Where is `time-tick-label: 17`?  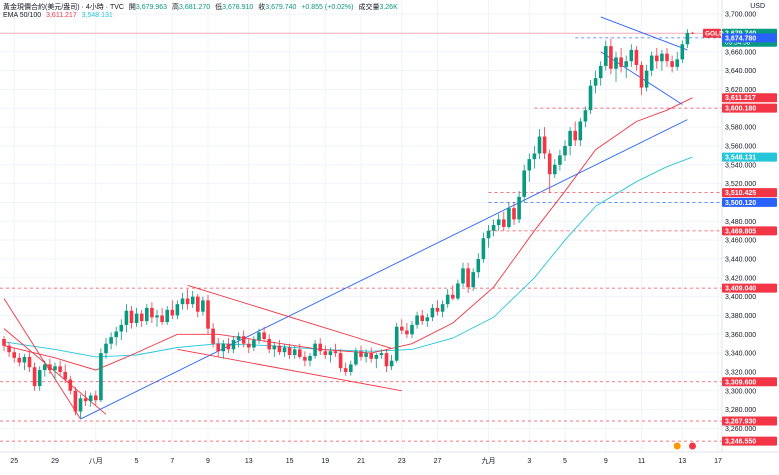
time-tick-label: 17 is located at coordinates (718, 461).